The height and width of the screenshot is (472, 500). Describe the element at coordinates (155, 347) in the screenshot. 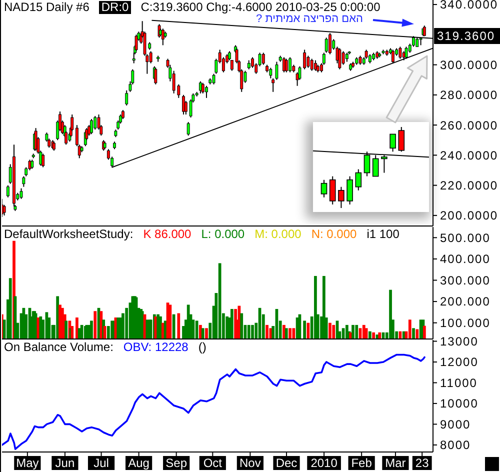

I see `text: OBV: 12228` at that location.